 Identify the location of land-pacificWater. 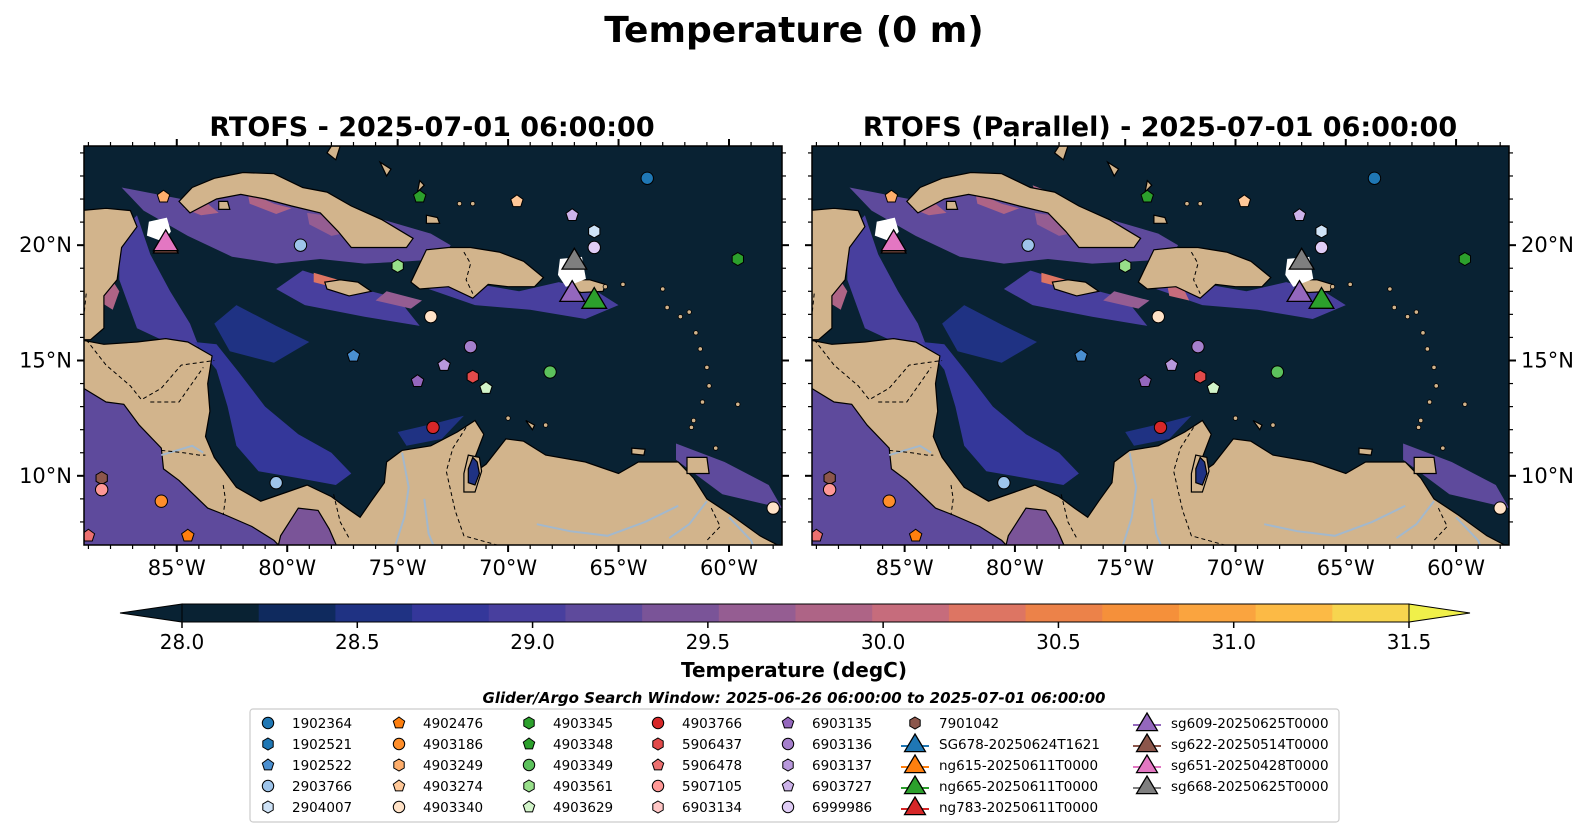
(909, 466).